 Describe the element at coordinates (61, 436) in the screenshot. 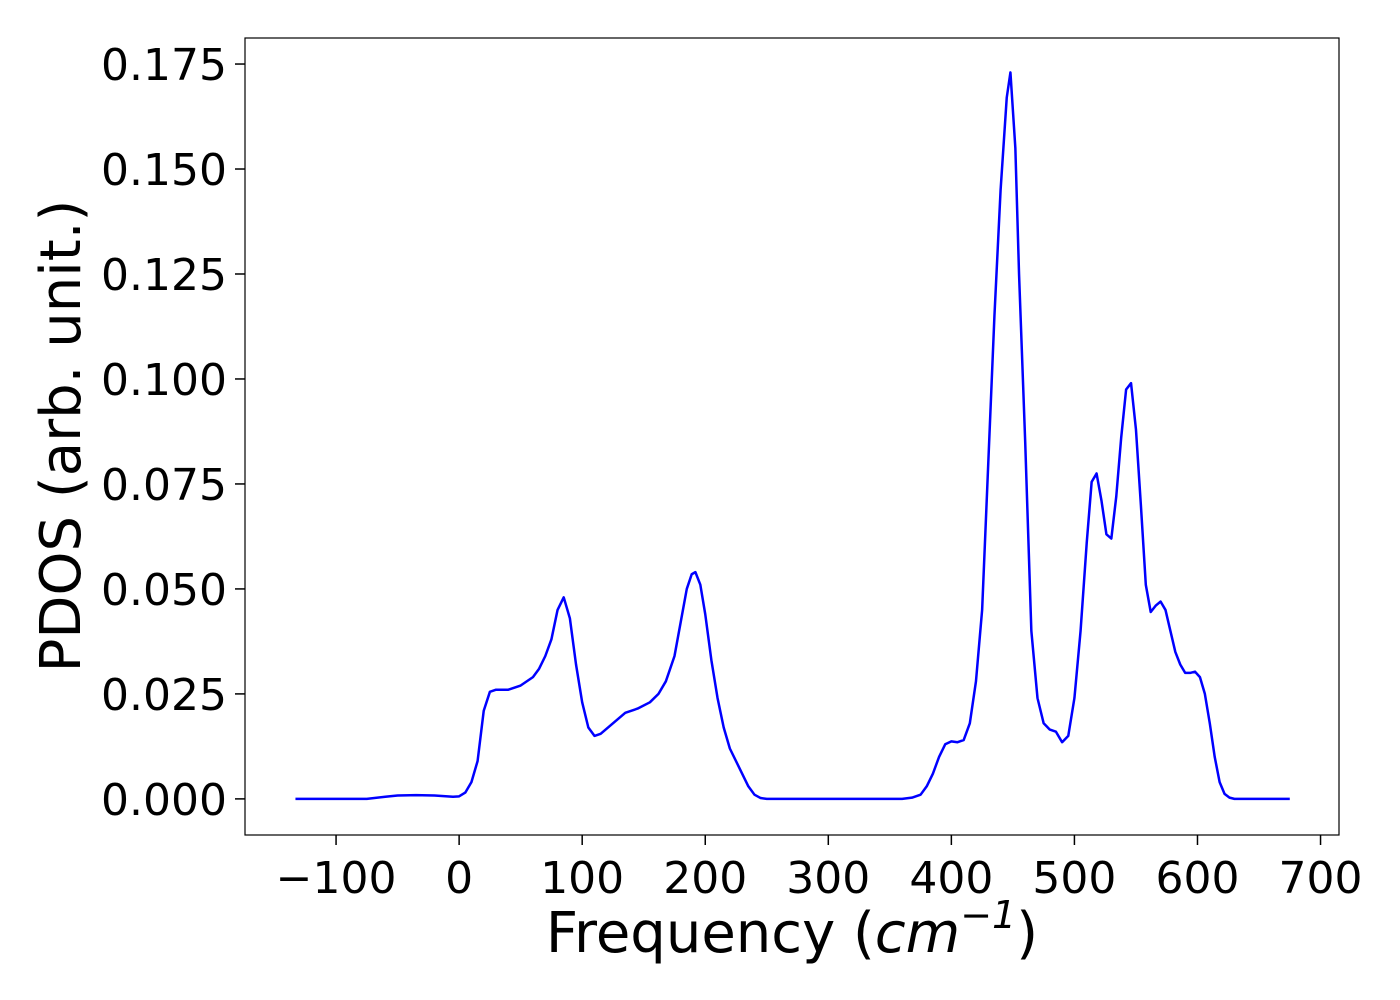

I see `y-axis-label: PDOS (arb. unit.)` at that location.